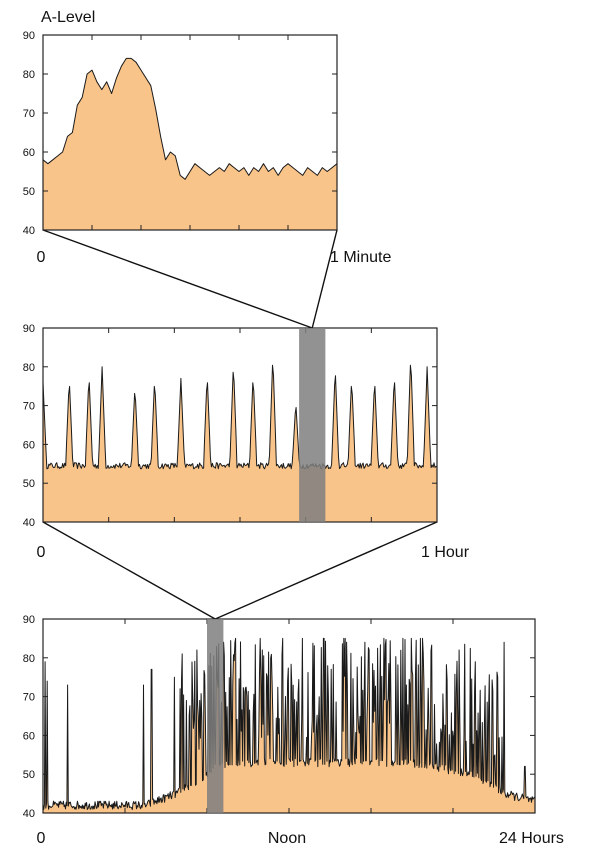 The width and height of the screenshot is (595, 850). Describe the element at coordinates (360, 257) in the screenshot. I see `x-tick-end: 1 Minute` at that location.